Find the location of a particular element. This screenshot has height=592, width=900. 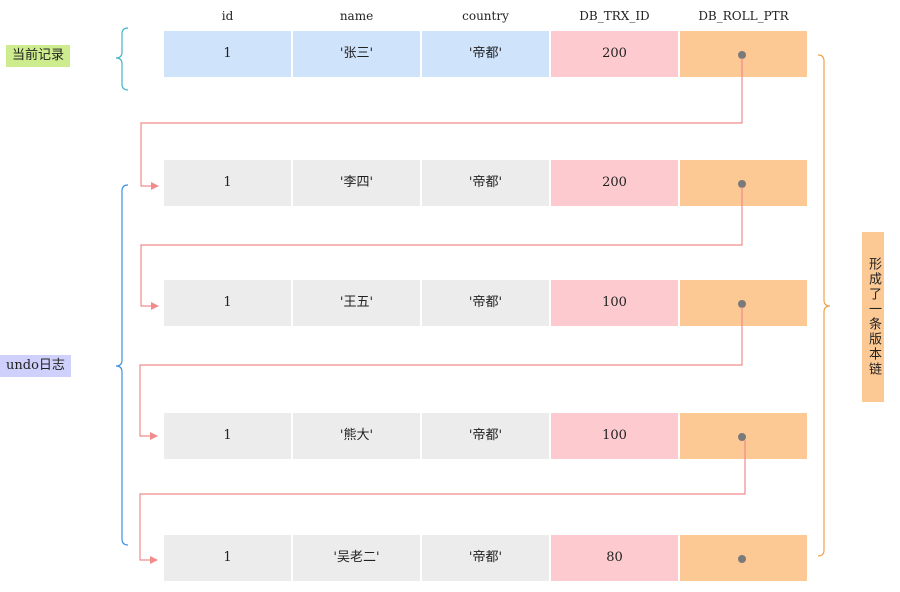

cell-name: '熊大' is located at coordinates (356, 436).